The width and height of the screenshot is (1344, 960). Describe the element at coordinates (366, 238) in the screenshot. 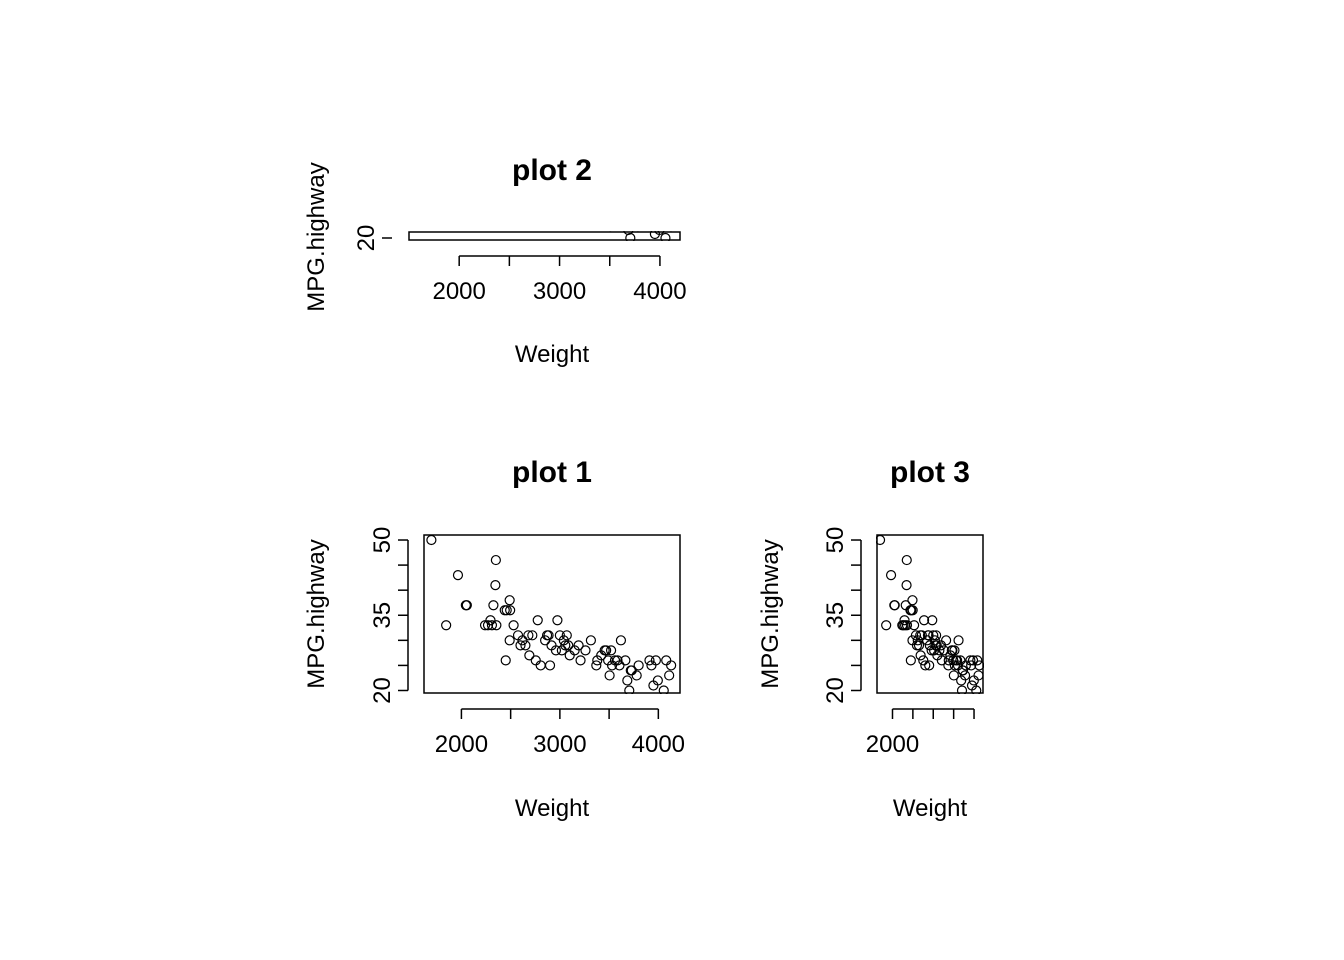

I see `plot2-y-tick-label: 20` at that location.